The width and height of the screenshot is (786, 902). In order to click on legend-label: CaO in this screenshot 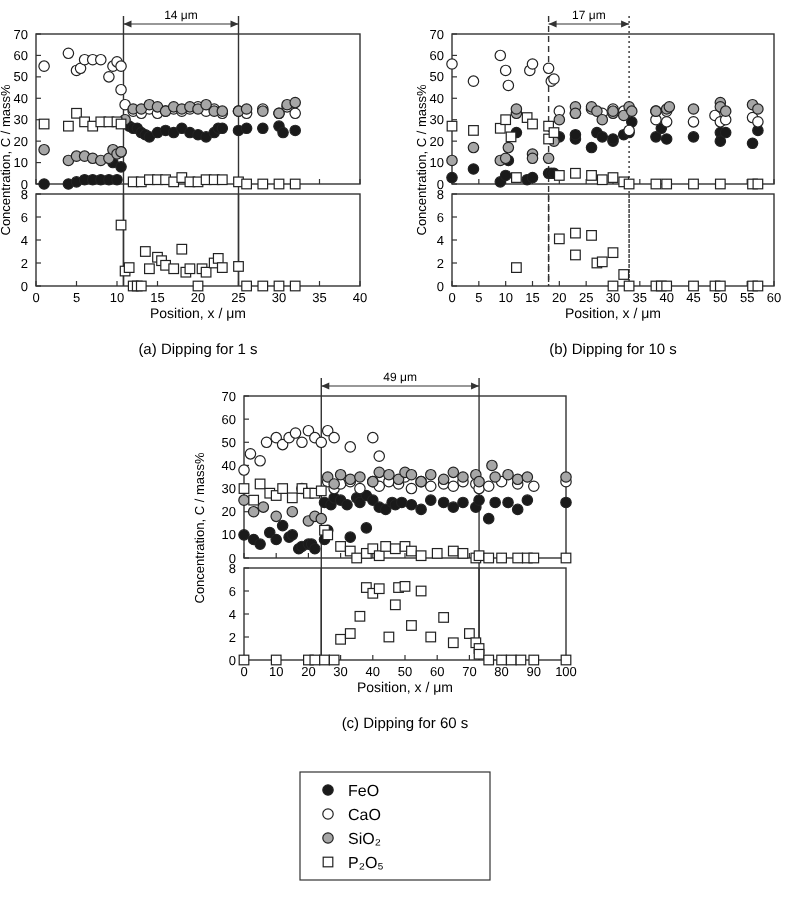, I will do `click(364, 815)`.